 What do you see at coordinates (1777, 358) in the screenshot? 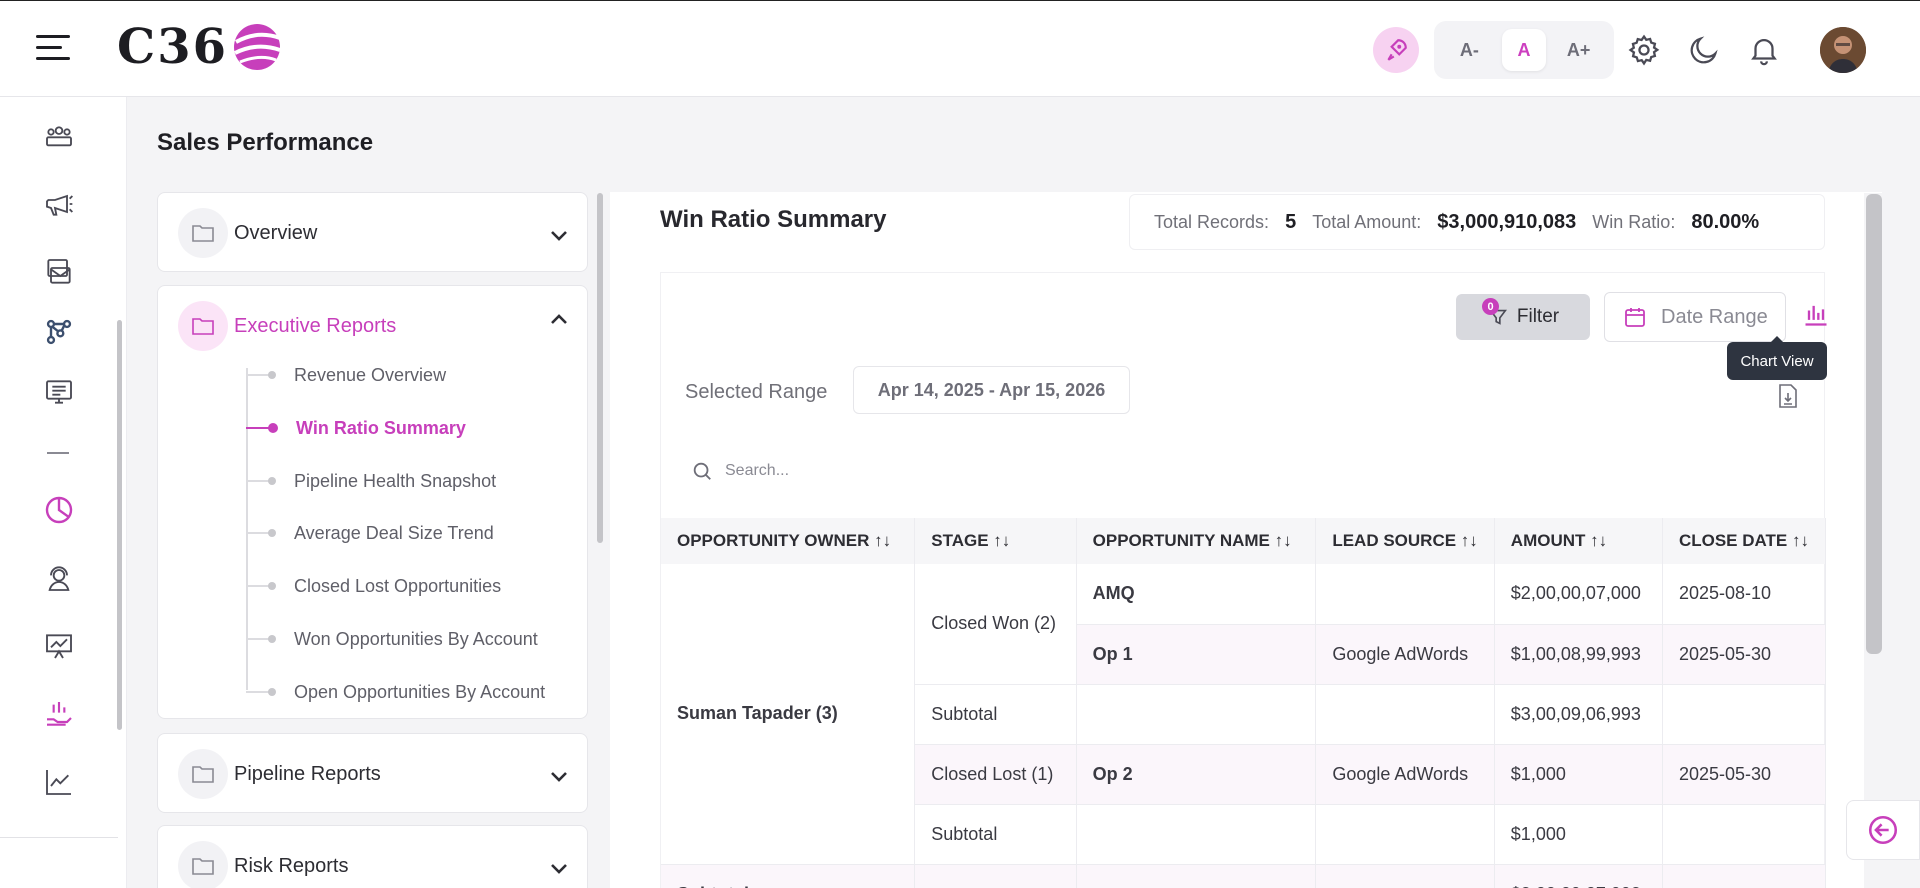
I see `chart-view-tooltip: Chart View` at bounding box center [1777, 358].